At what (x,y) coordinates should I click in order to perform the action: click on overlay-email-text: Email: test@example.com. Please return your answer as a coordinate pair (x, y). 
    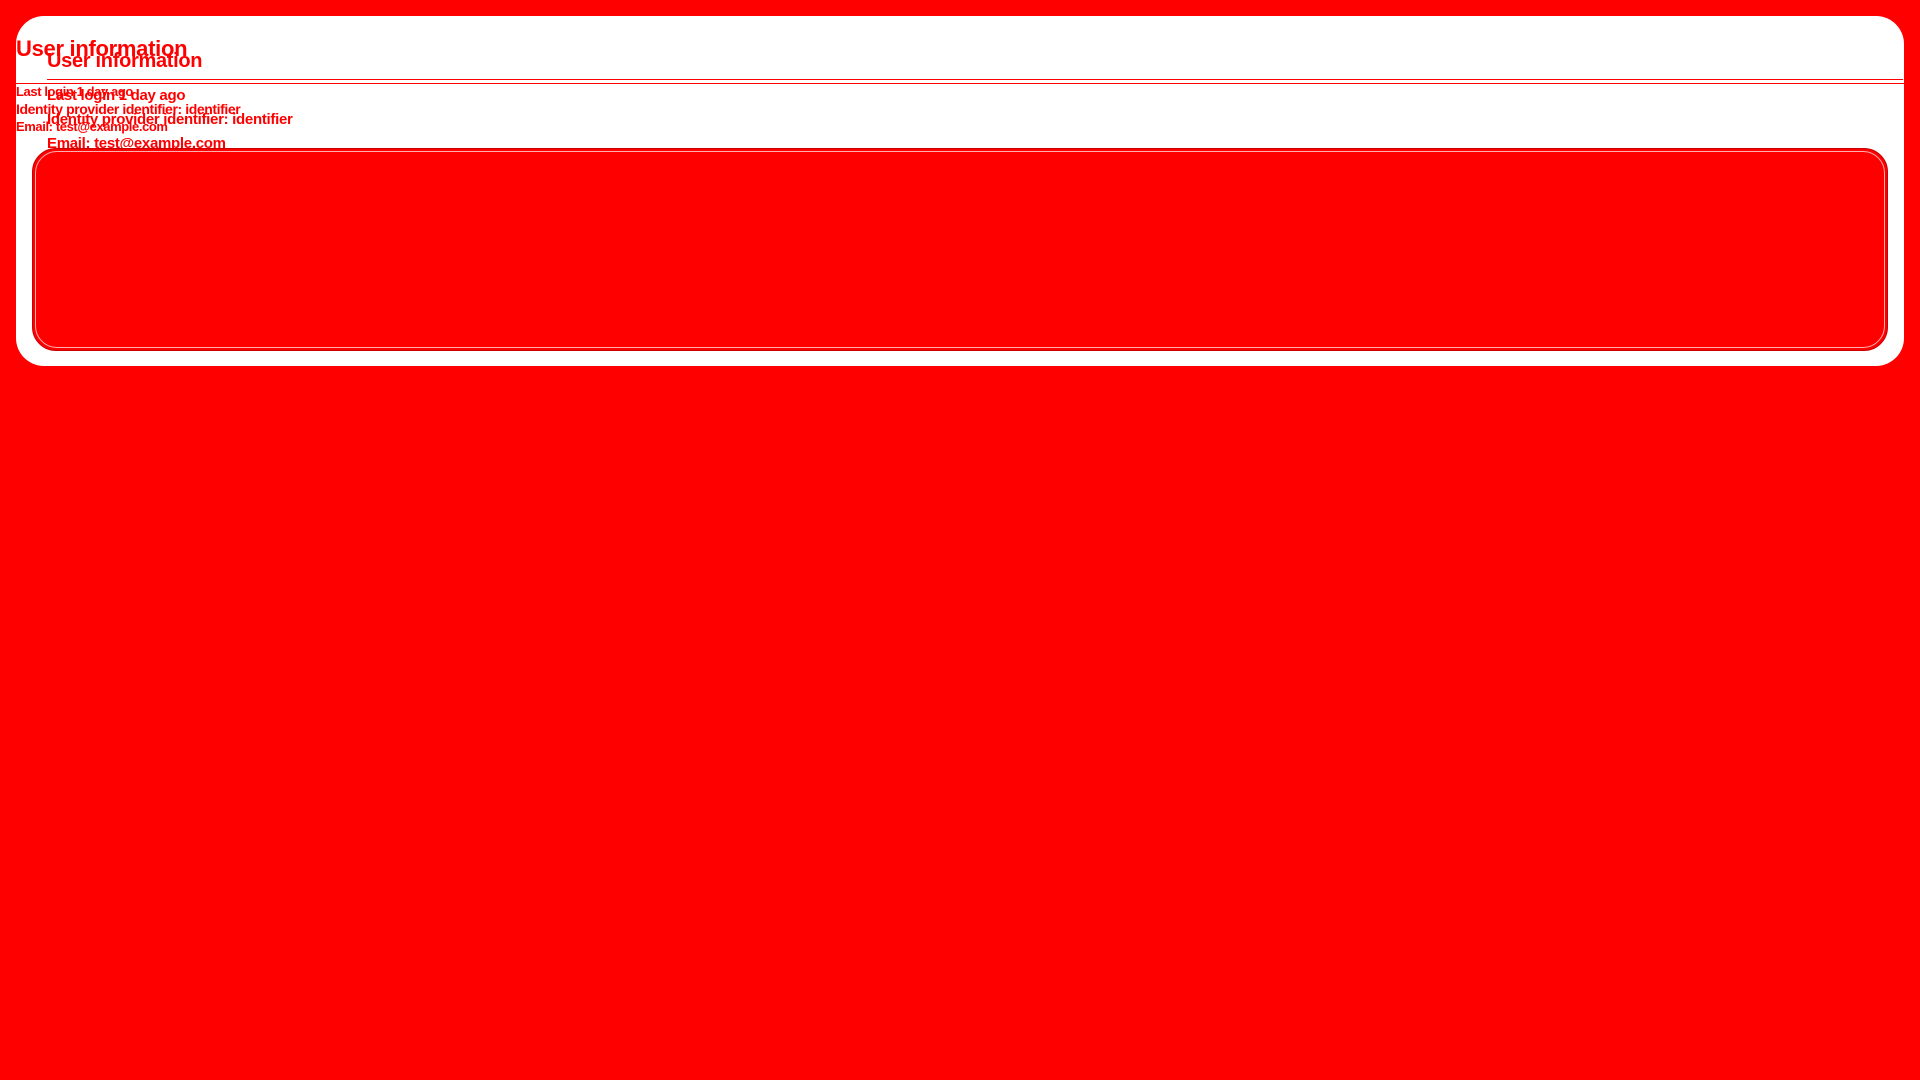
    Looking at the image, I should click on (92, 126).